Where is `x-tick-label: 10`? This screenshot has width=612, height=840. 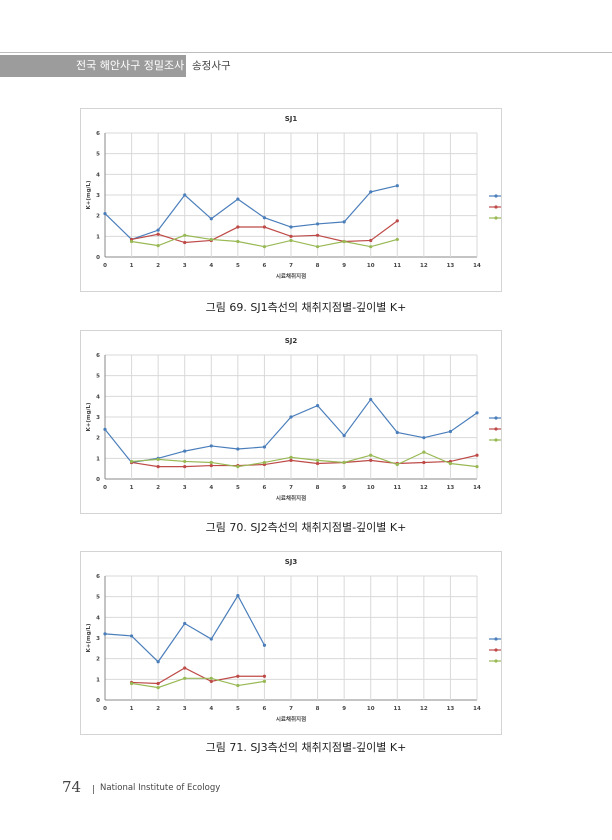 x-tick-label: 10 is located at coordinates (371, 709).